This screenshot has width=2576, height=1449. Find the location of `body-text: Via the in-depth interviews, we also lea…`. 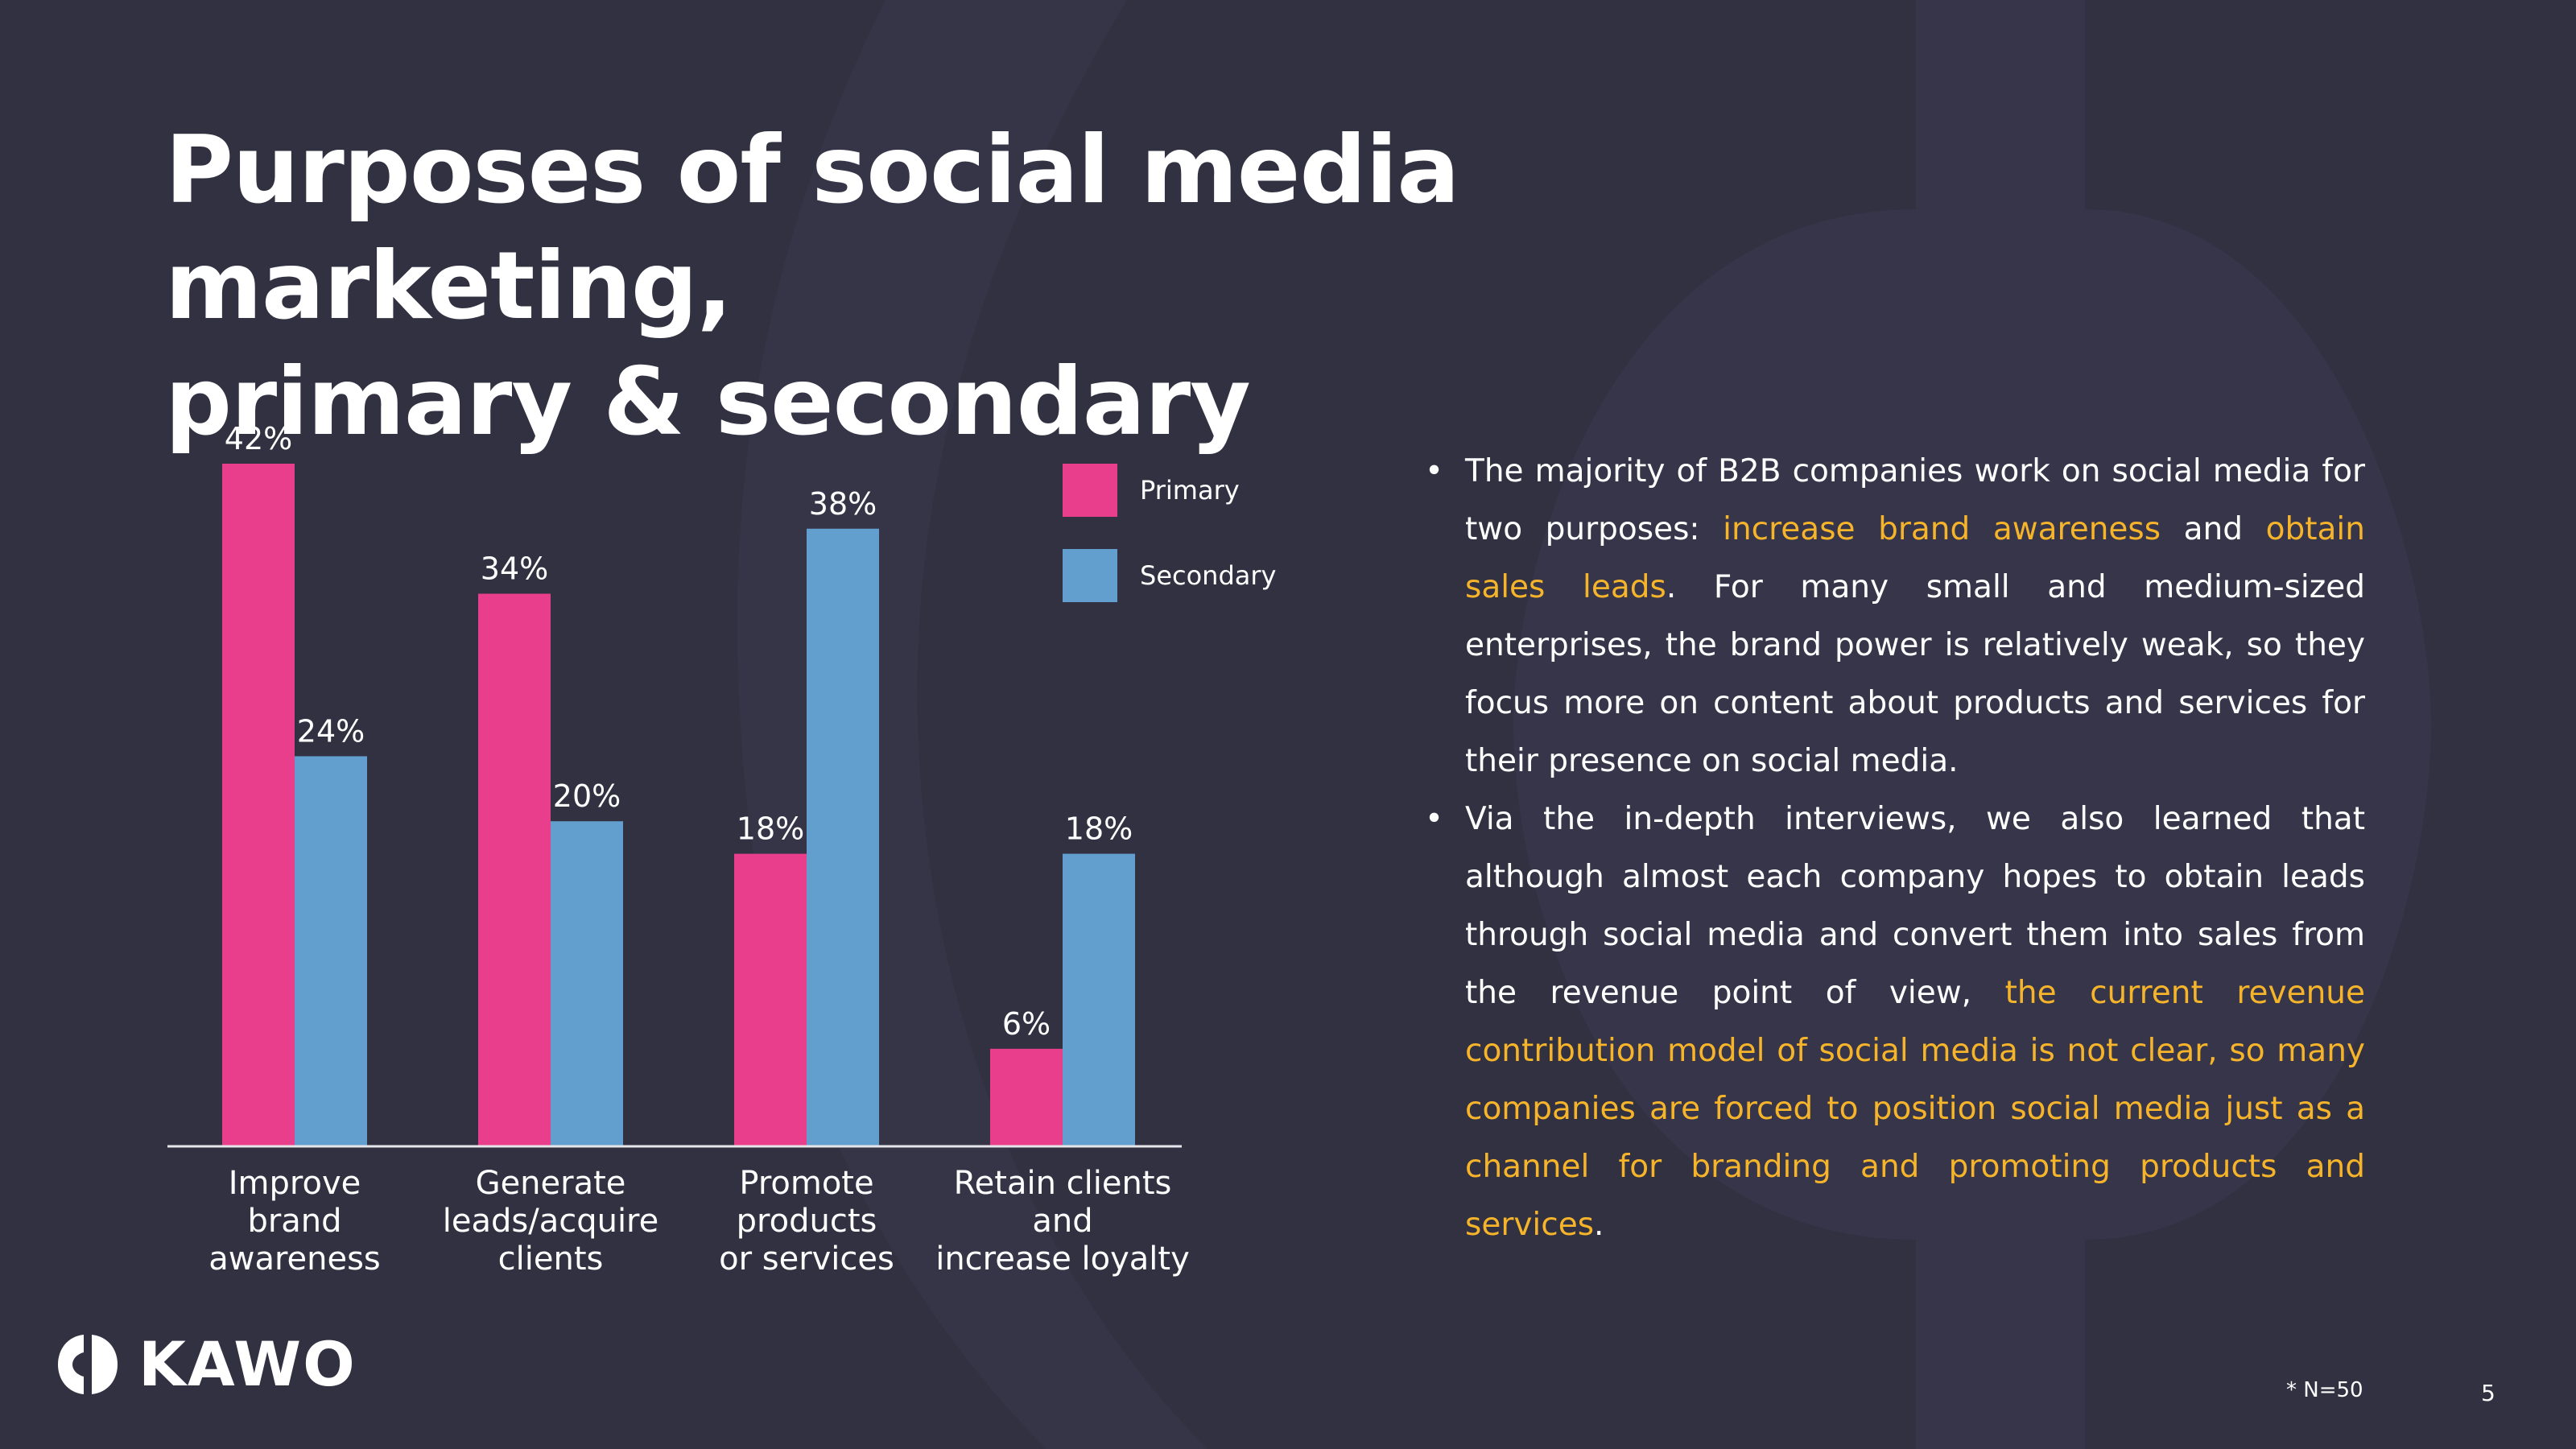

body-text: Via the in-depth interviews, we also lea… is located at coordinates (1915, 906).